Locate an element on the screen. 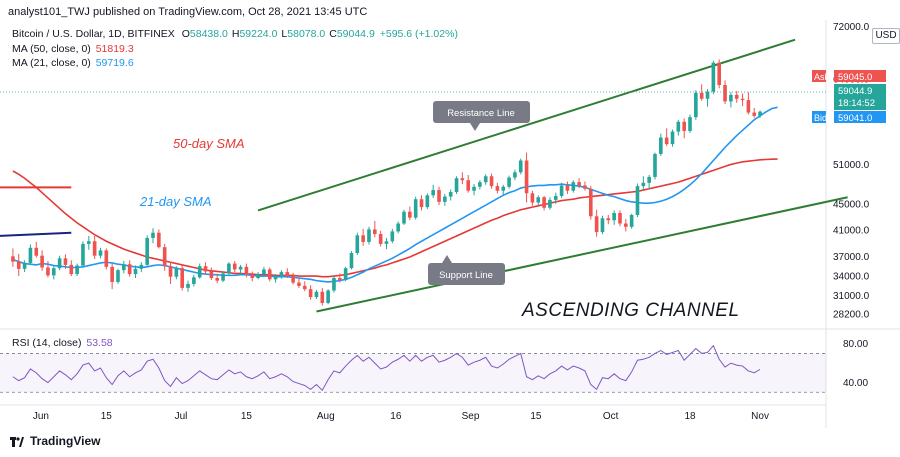 The width and height of the screenshot is (900, 457). last-price-tag: 59044.9 18:14:52 is located at coordinates (860, 97).